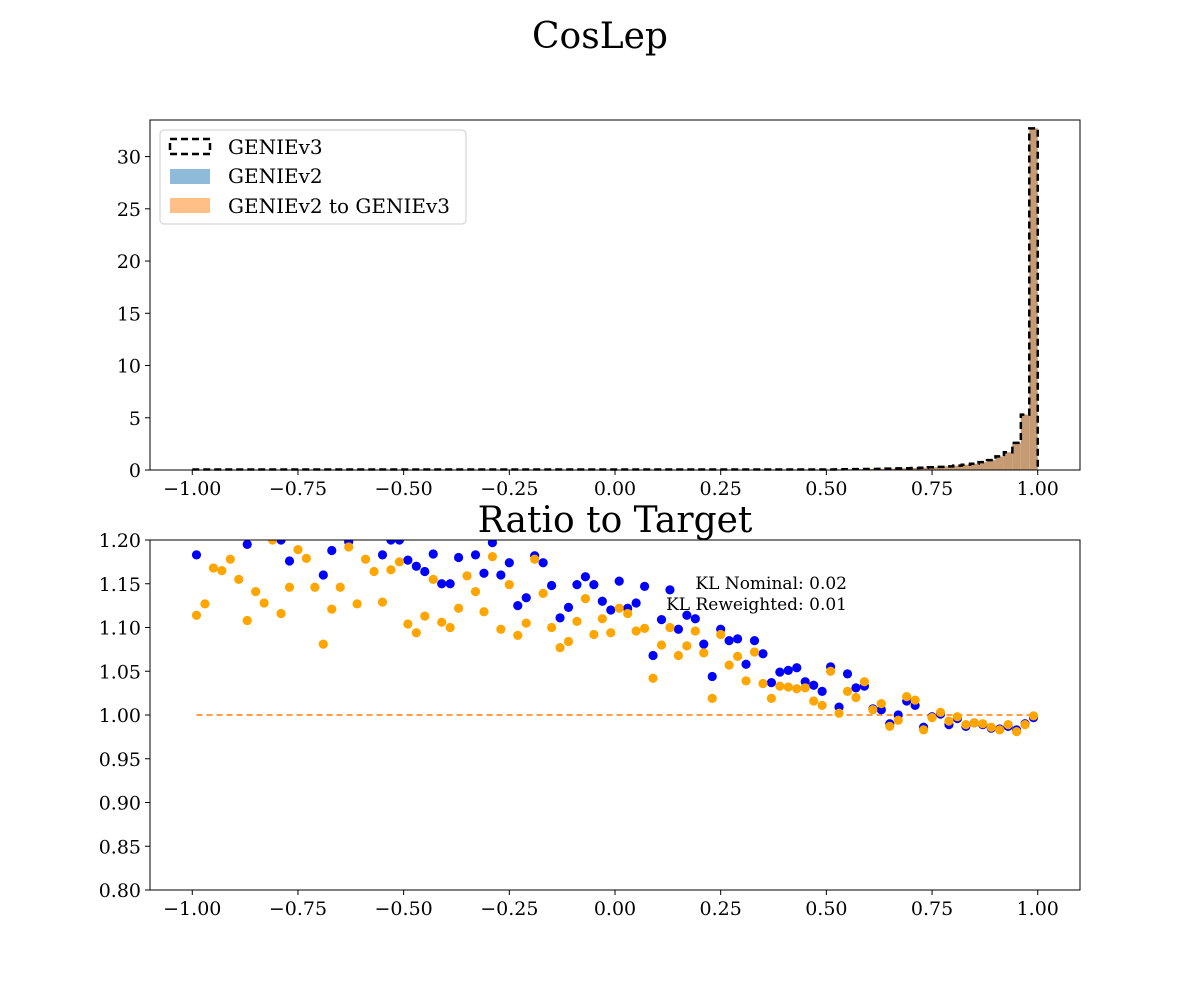 The image size is (1200, 1000). Describe the element at coordinates (600, 36) in the screenshot. I see `figure-suptitle: CosLep` at that location.